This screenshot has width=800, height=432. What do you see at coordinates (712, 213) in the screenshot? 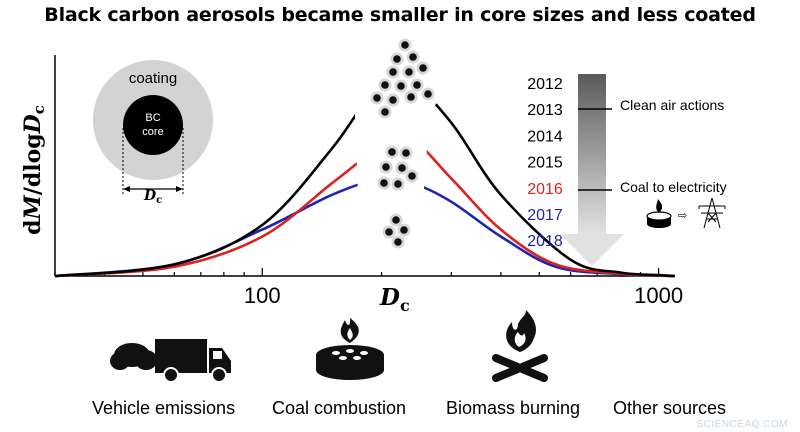
I see `pylon-icon` at bounding box center [712, 213].